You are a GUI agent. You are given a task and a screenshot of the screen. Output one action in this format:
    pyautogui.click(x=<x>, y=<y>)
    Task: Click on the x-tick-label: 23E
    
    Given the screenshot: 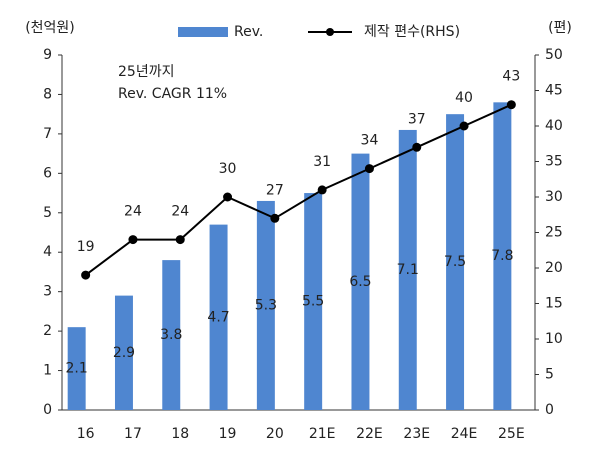 What is the action you would take?
    pyautogui.click(x=416, y=434)
    